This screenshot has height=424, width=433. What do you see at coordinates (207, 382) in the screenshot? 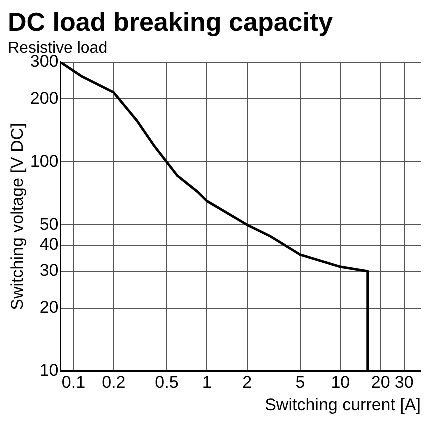
I see `x-tick-label: 1` at bounding box center [207, 382].